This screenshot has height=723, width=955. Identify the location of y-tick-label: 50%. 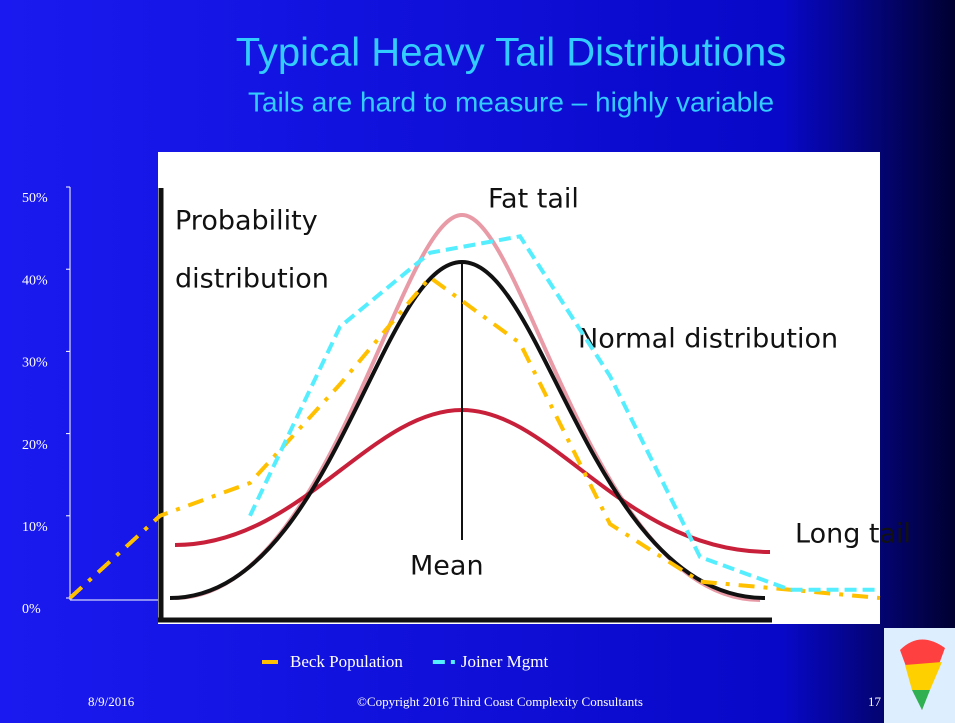
(35, 198).